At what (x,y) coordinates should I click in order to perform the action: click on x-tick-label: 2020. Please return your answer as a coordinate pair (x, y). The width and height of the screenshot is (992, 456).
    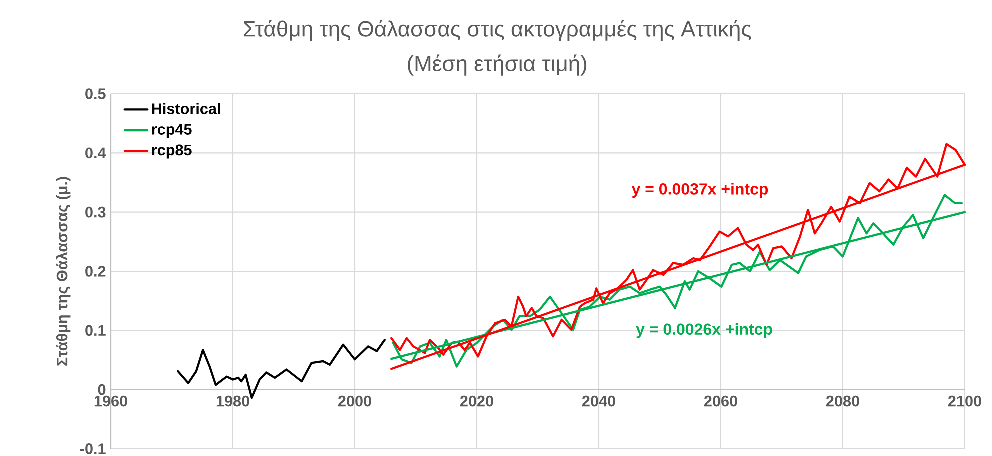
    Looking at the image, I should click on (477, 401).